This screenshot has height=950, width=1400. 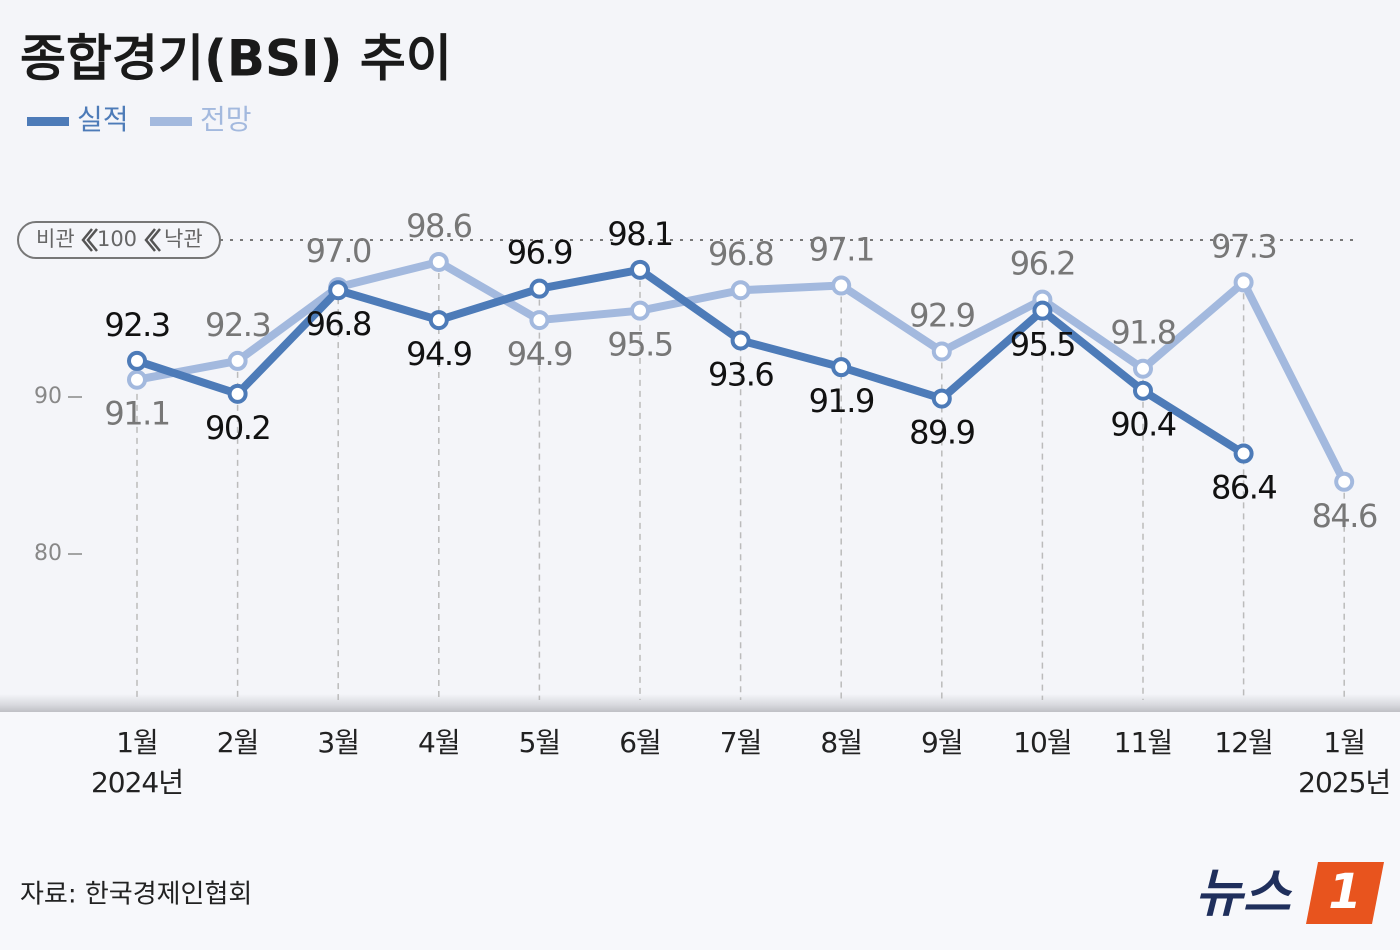 I want to click on x-tick-label: 3월, so click(x=338, y=742).